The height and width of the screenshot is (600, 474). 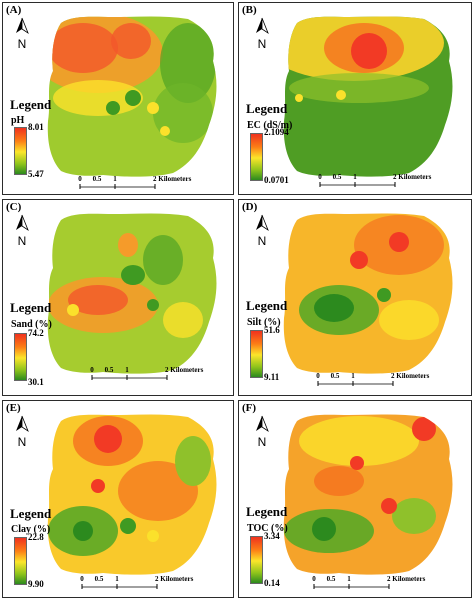 What do you see at coordinates (115, 179) in the screenshot?
I see `scale-tick-1: 1` at bounding box center [115, 179].